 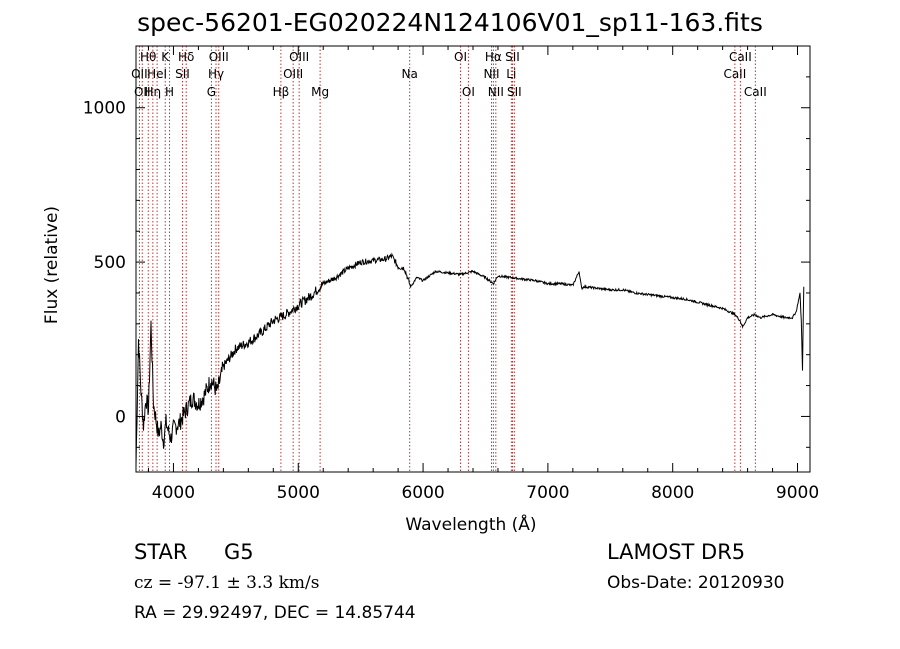 What do you see at coordinates (422, 493) in the screenshot?
I see `x-tick-label: 6000` at bounding box center [422, 493].